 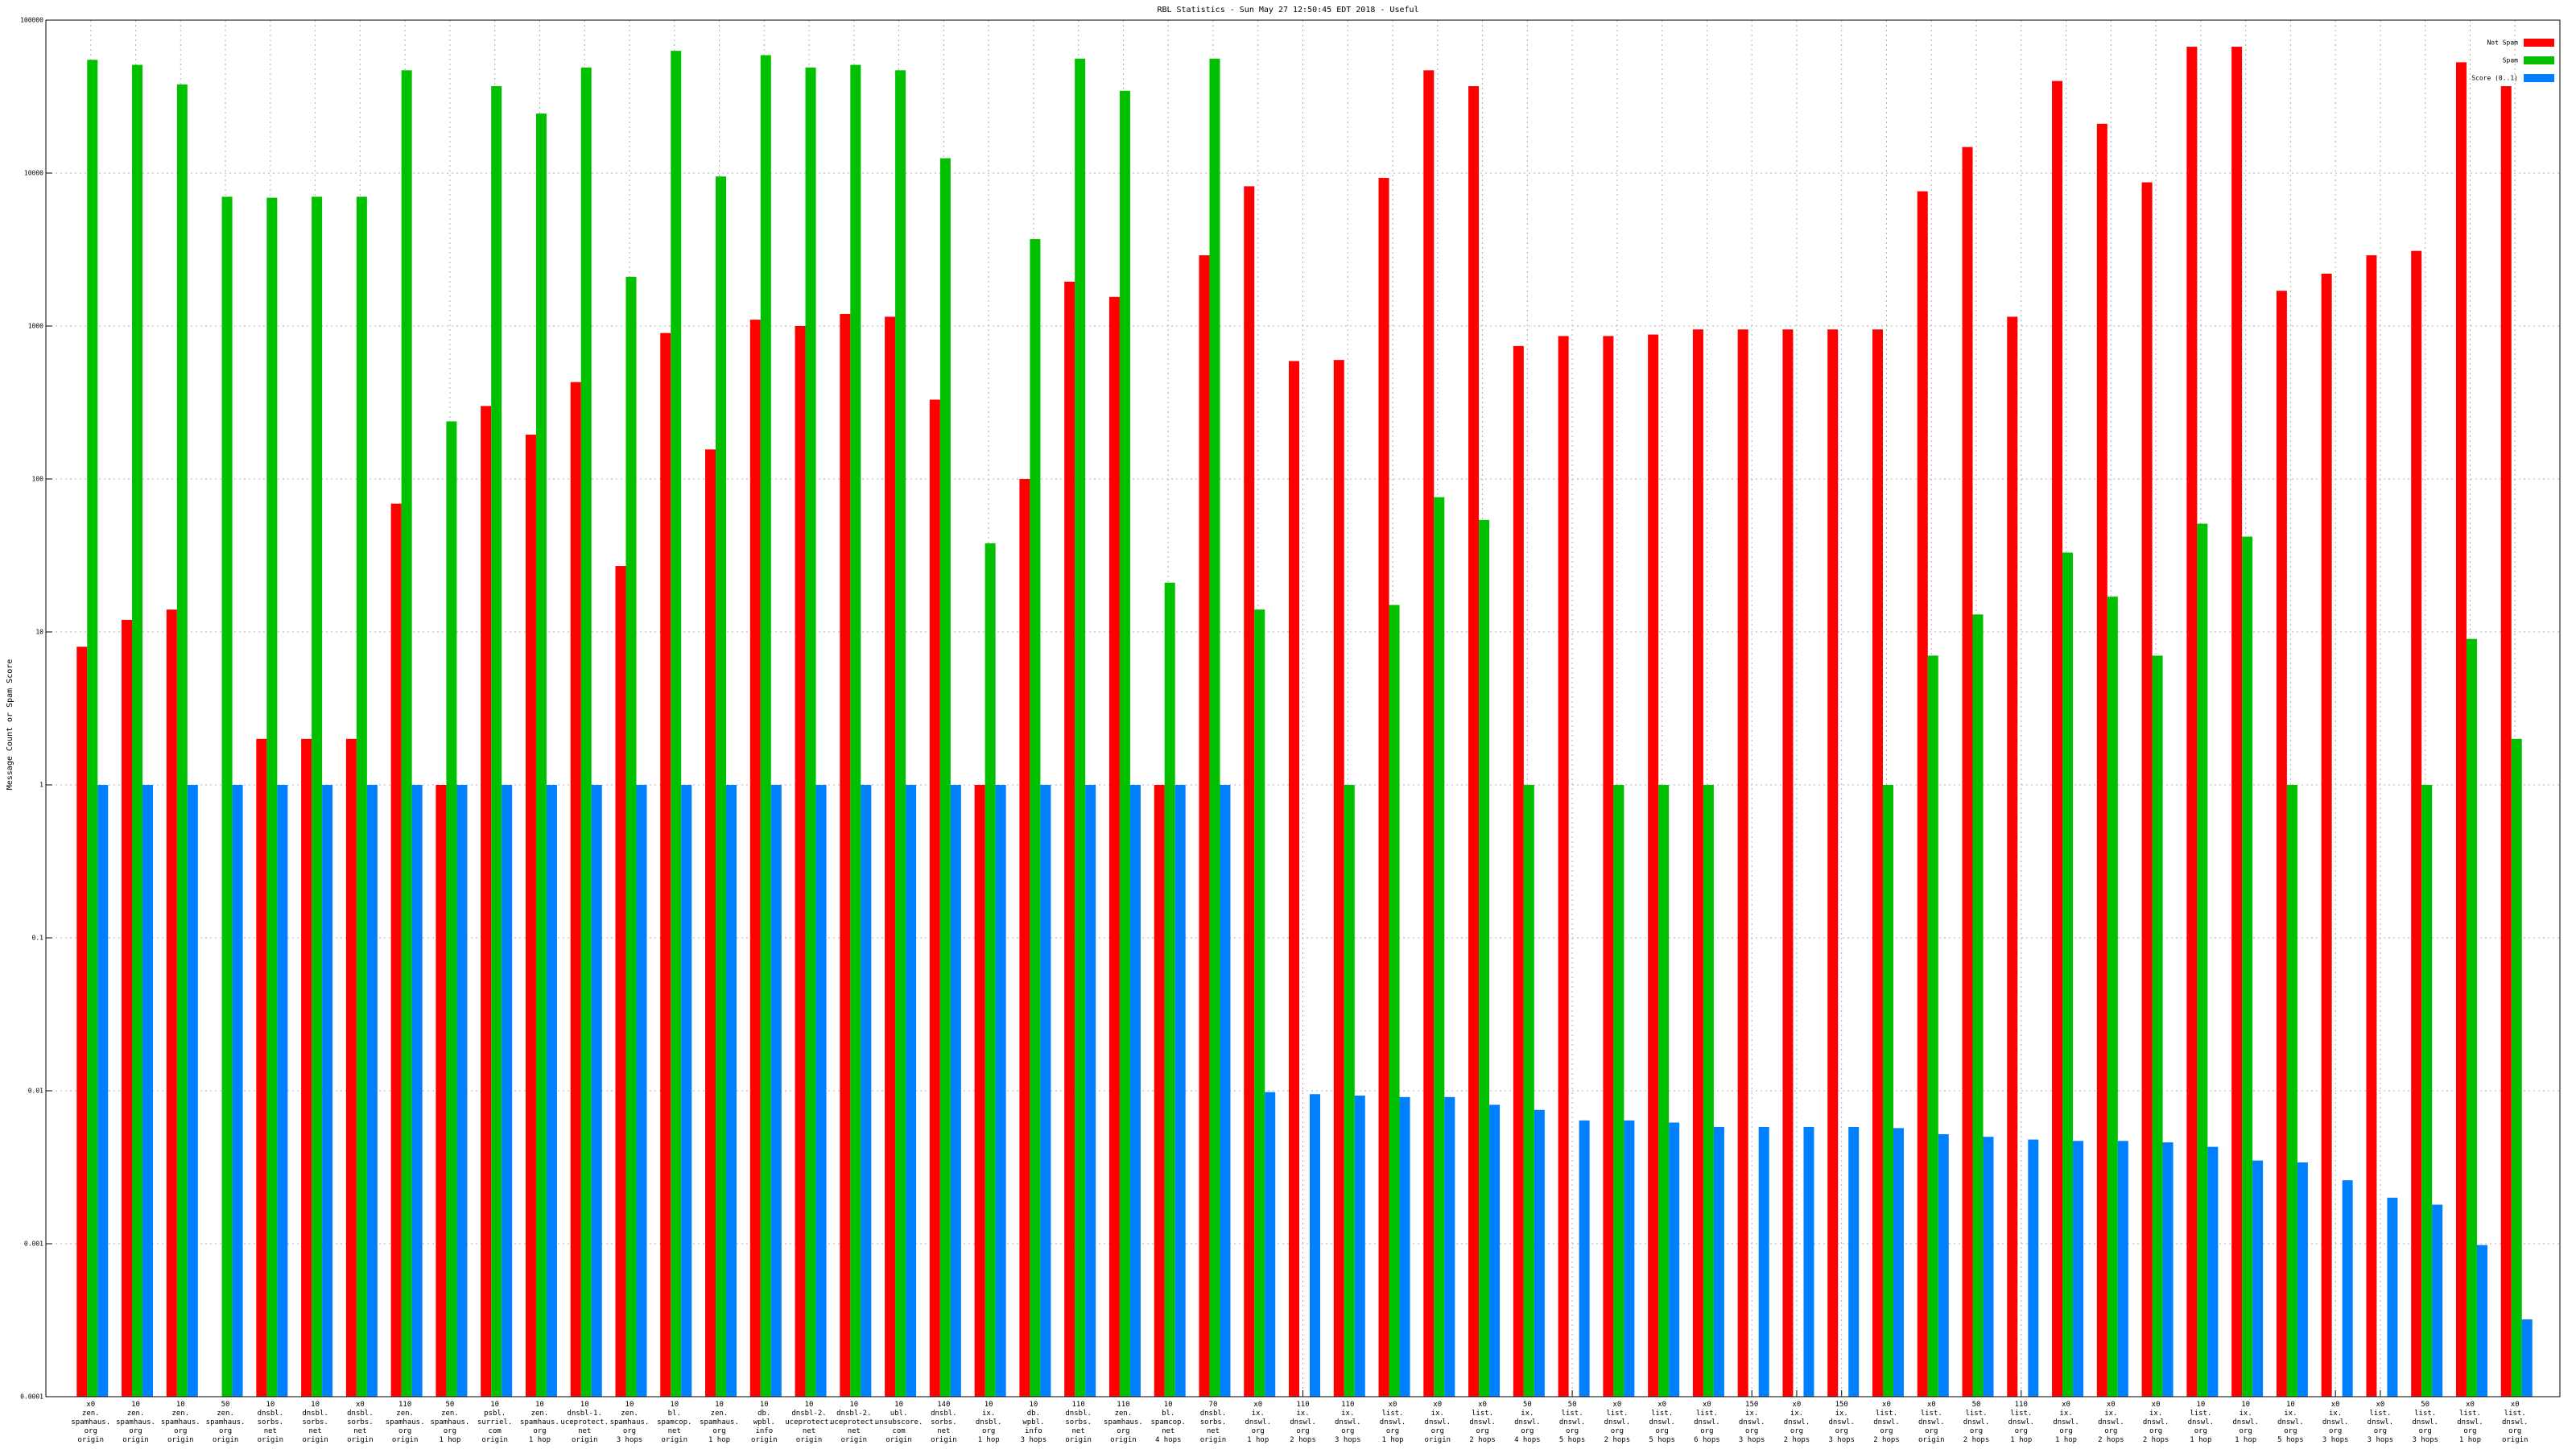 What do you see at coordinates (38, 938) in the screenshot?
I see `y-tick-label: 0.1` at bounding box center [38, 938].